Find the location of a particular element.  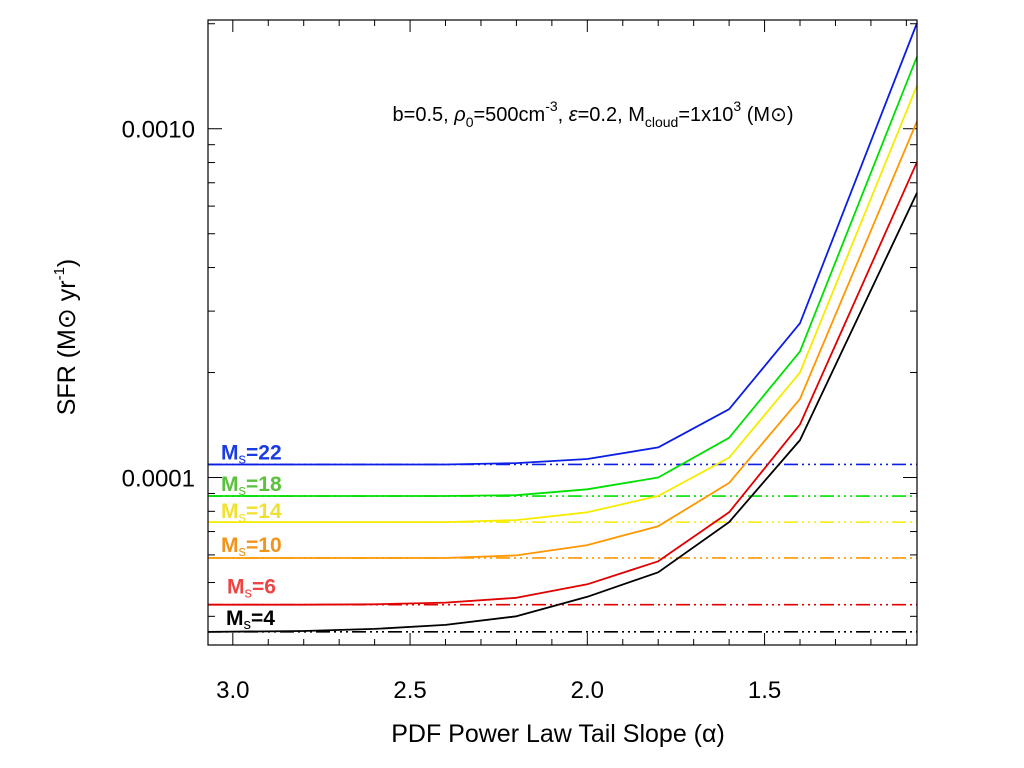

x-tick-label: 2.5 is located at coordinates (409, 690).